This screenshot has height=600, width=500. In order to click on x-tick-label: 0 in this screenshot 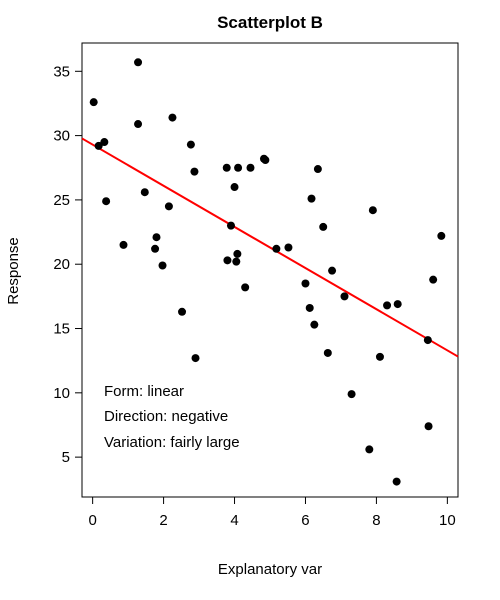, I will do `click(92, 520)`.